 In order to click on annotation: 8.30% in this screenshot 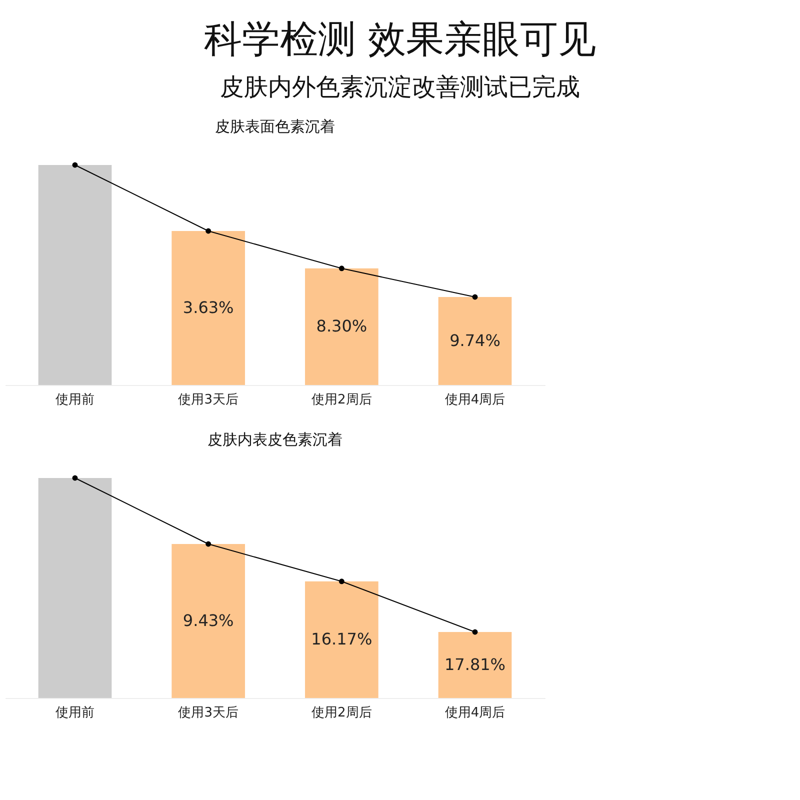, I will do `click(342, 326)`.